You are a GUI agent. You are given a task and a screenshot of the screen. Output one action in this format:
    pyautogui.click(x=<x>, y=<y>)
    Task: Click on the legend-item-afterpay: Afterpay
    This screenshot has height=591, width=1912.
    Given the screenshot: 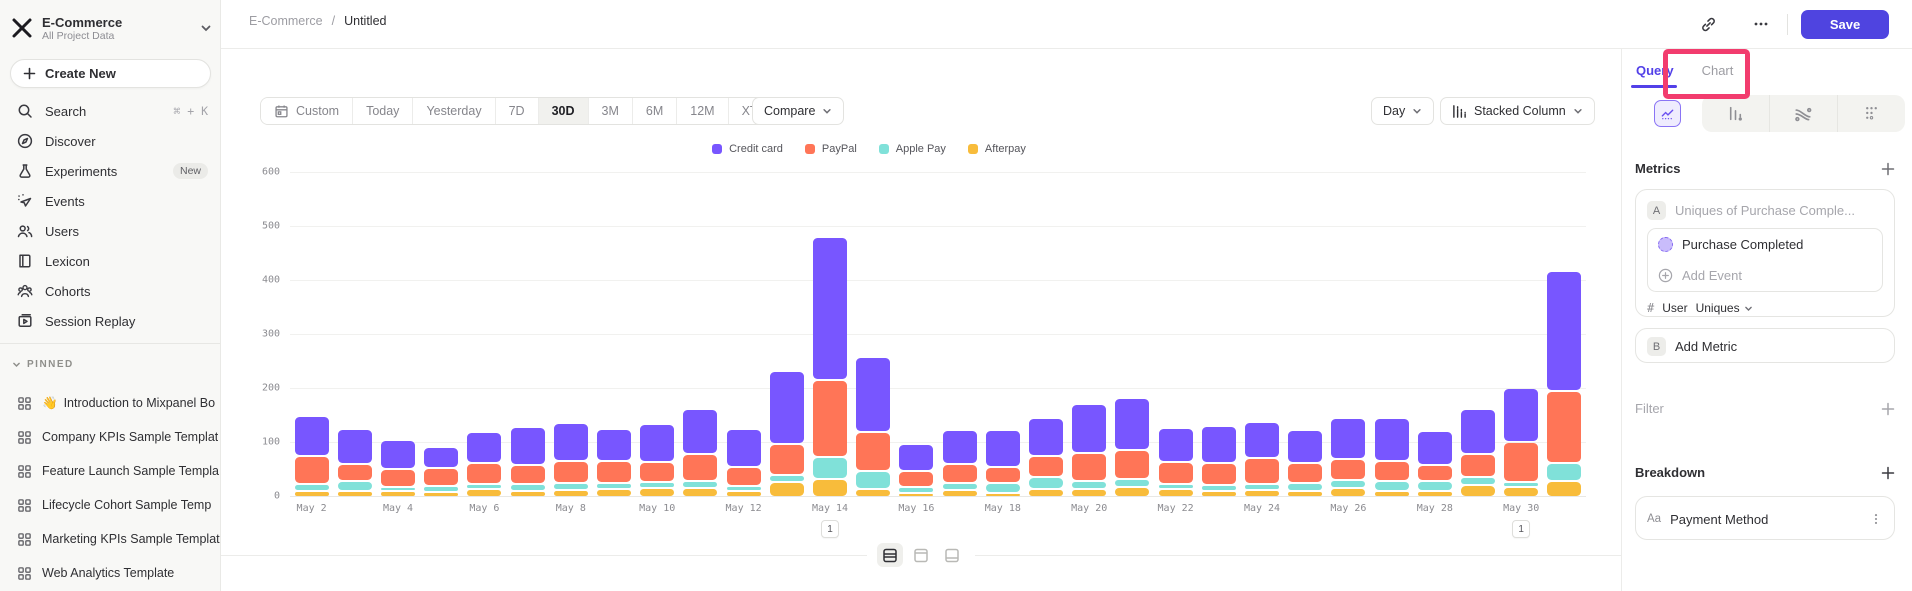 What is the action you would take?
    pyautogui.click(x=996, y=149)
    